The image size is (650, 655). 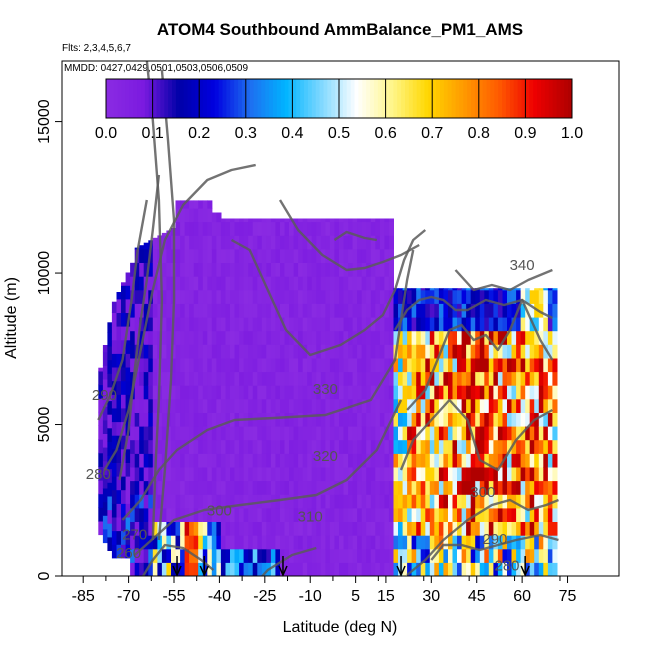 What do you see at coordinates (351, 566) in the screenshot?
I see `flight-markers` at bounding box center [351, 566].